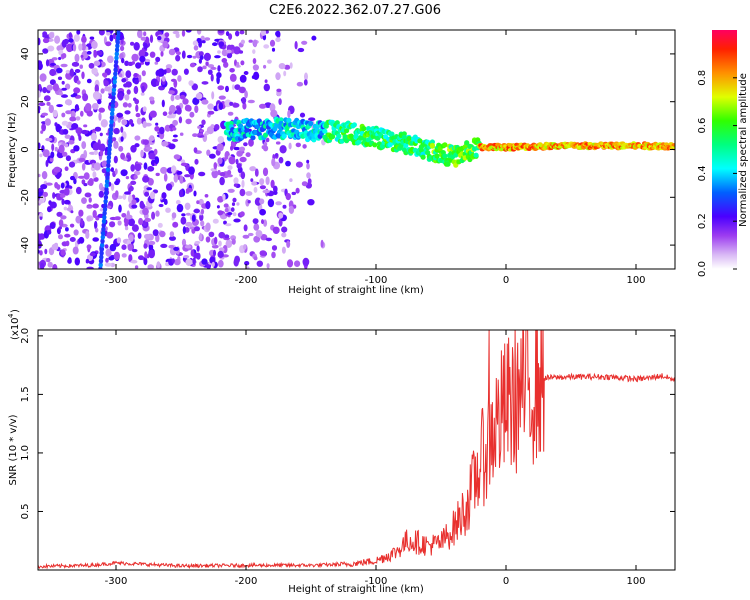 This screenshot has width=750, height=600. What do you see at coordinates (376, 581) in the screenshot?
I see `snr-x-tick-label: -100` at bounding box center [376, 581].